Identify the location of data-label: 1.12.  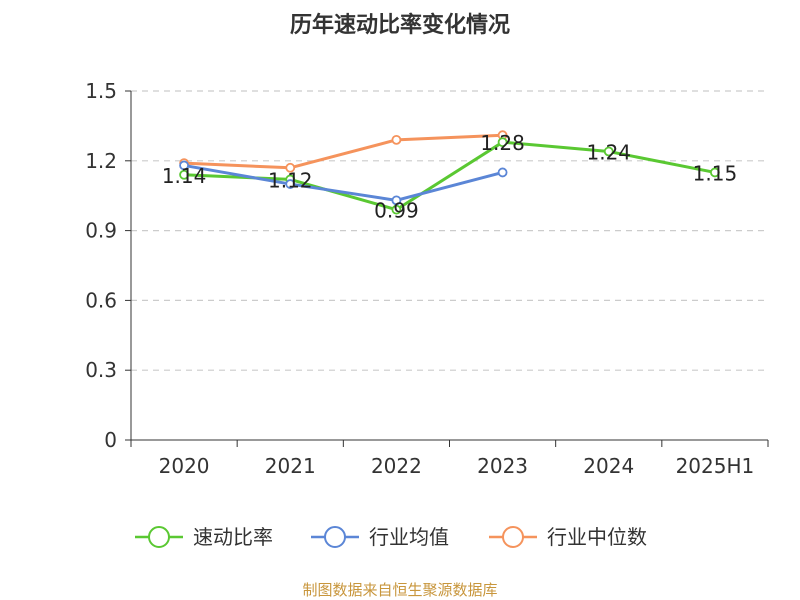
(290, 180).